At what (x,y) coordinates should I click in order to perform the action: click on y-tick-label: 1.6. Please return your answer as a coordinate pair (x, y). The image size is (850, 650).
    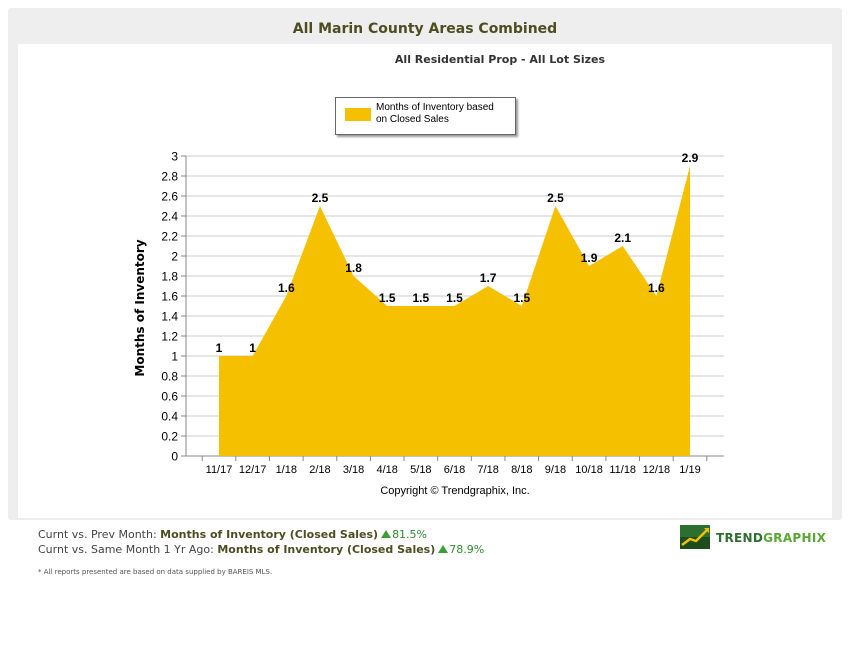
    Looking at the image, I should click on (169, 297).